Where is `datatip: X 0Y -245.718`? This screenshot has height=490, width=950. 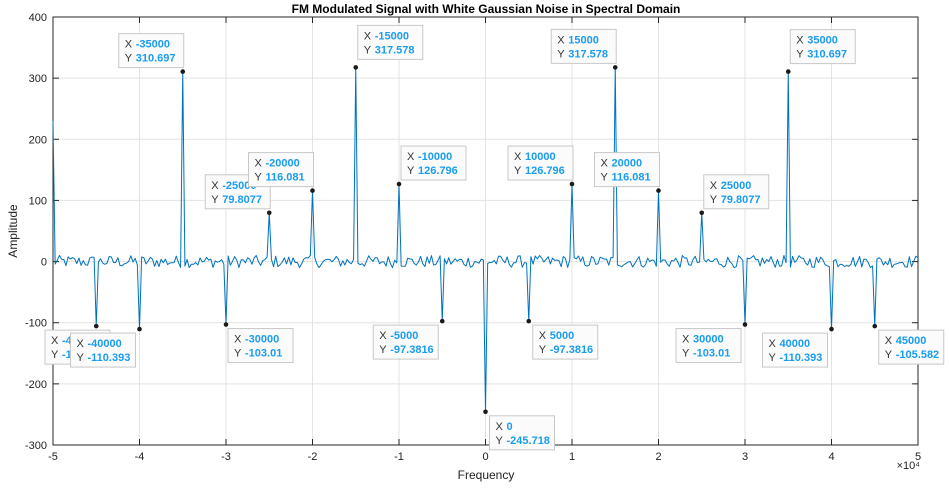 datatip: X 0Y -245.718 is located at coordinates (522, 433).